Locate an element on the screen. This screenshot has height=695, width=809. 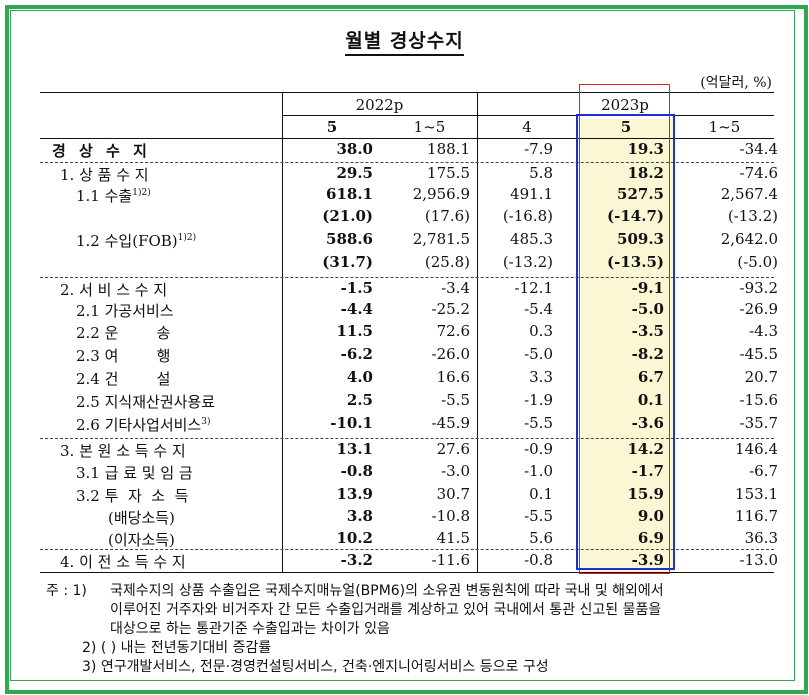
header-mid-rule is located at coordinates (528, 115).